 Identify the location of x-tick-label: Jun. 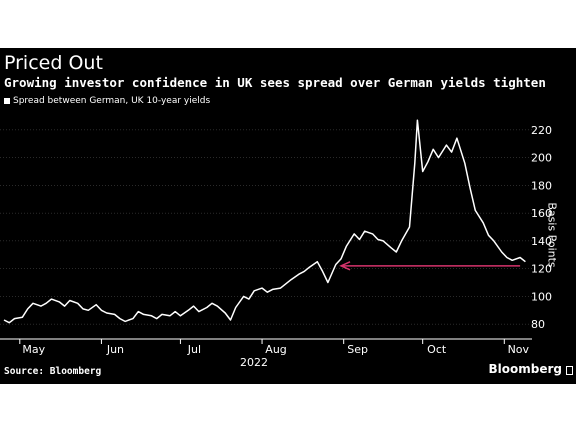
(115, 349).